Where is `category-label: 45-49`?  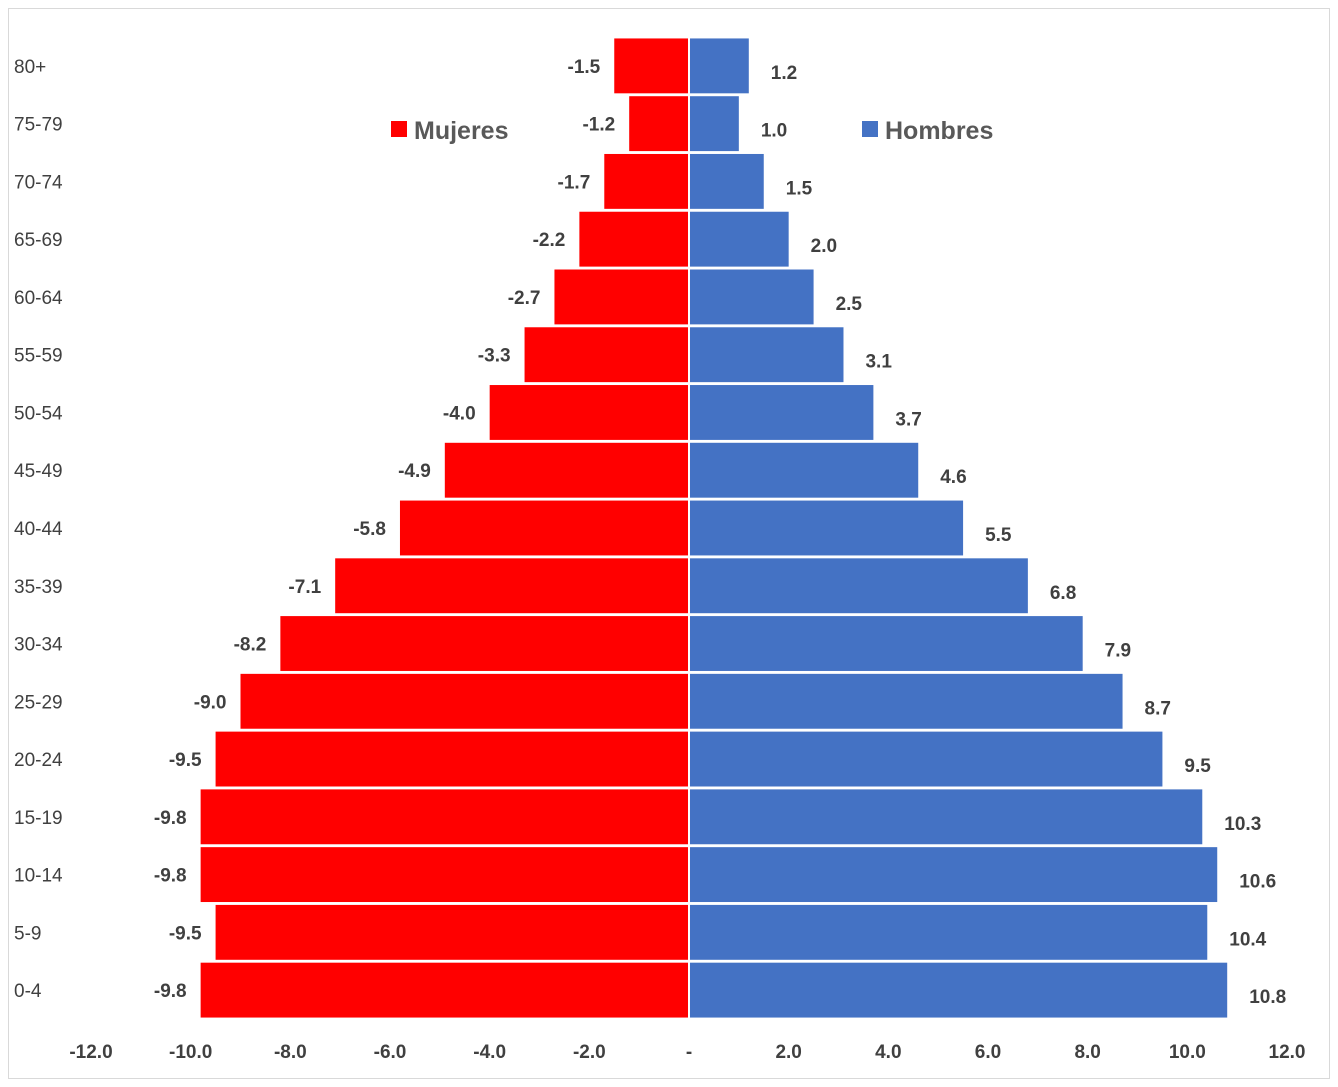
category-label: 45-49 is located at coordinates (38, 471).